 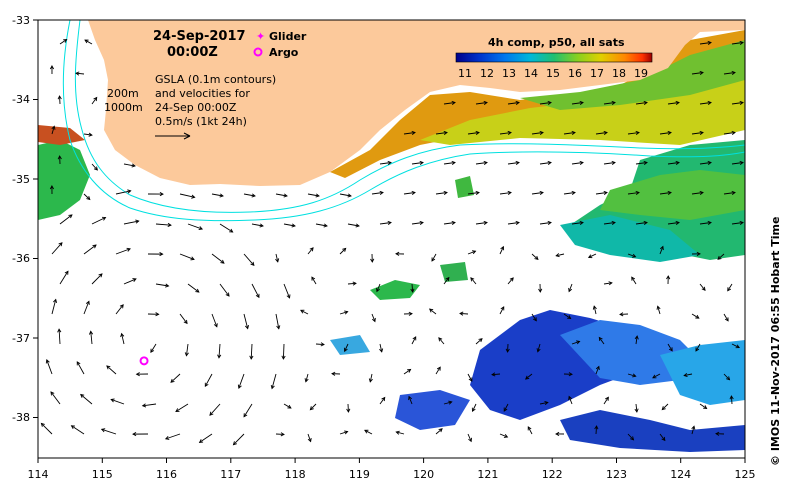 What do you see at coordinates (509, 73) in the screenshot?
I see `colorbar-tick-label: 13` at bounding box center [509, 73].